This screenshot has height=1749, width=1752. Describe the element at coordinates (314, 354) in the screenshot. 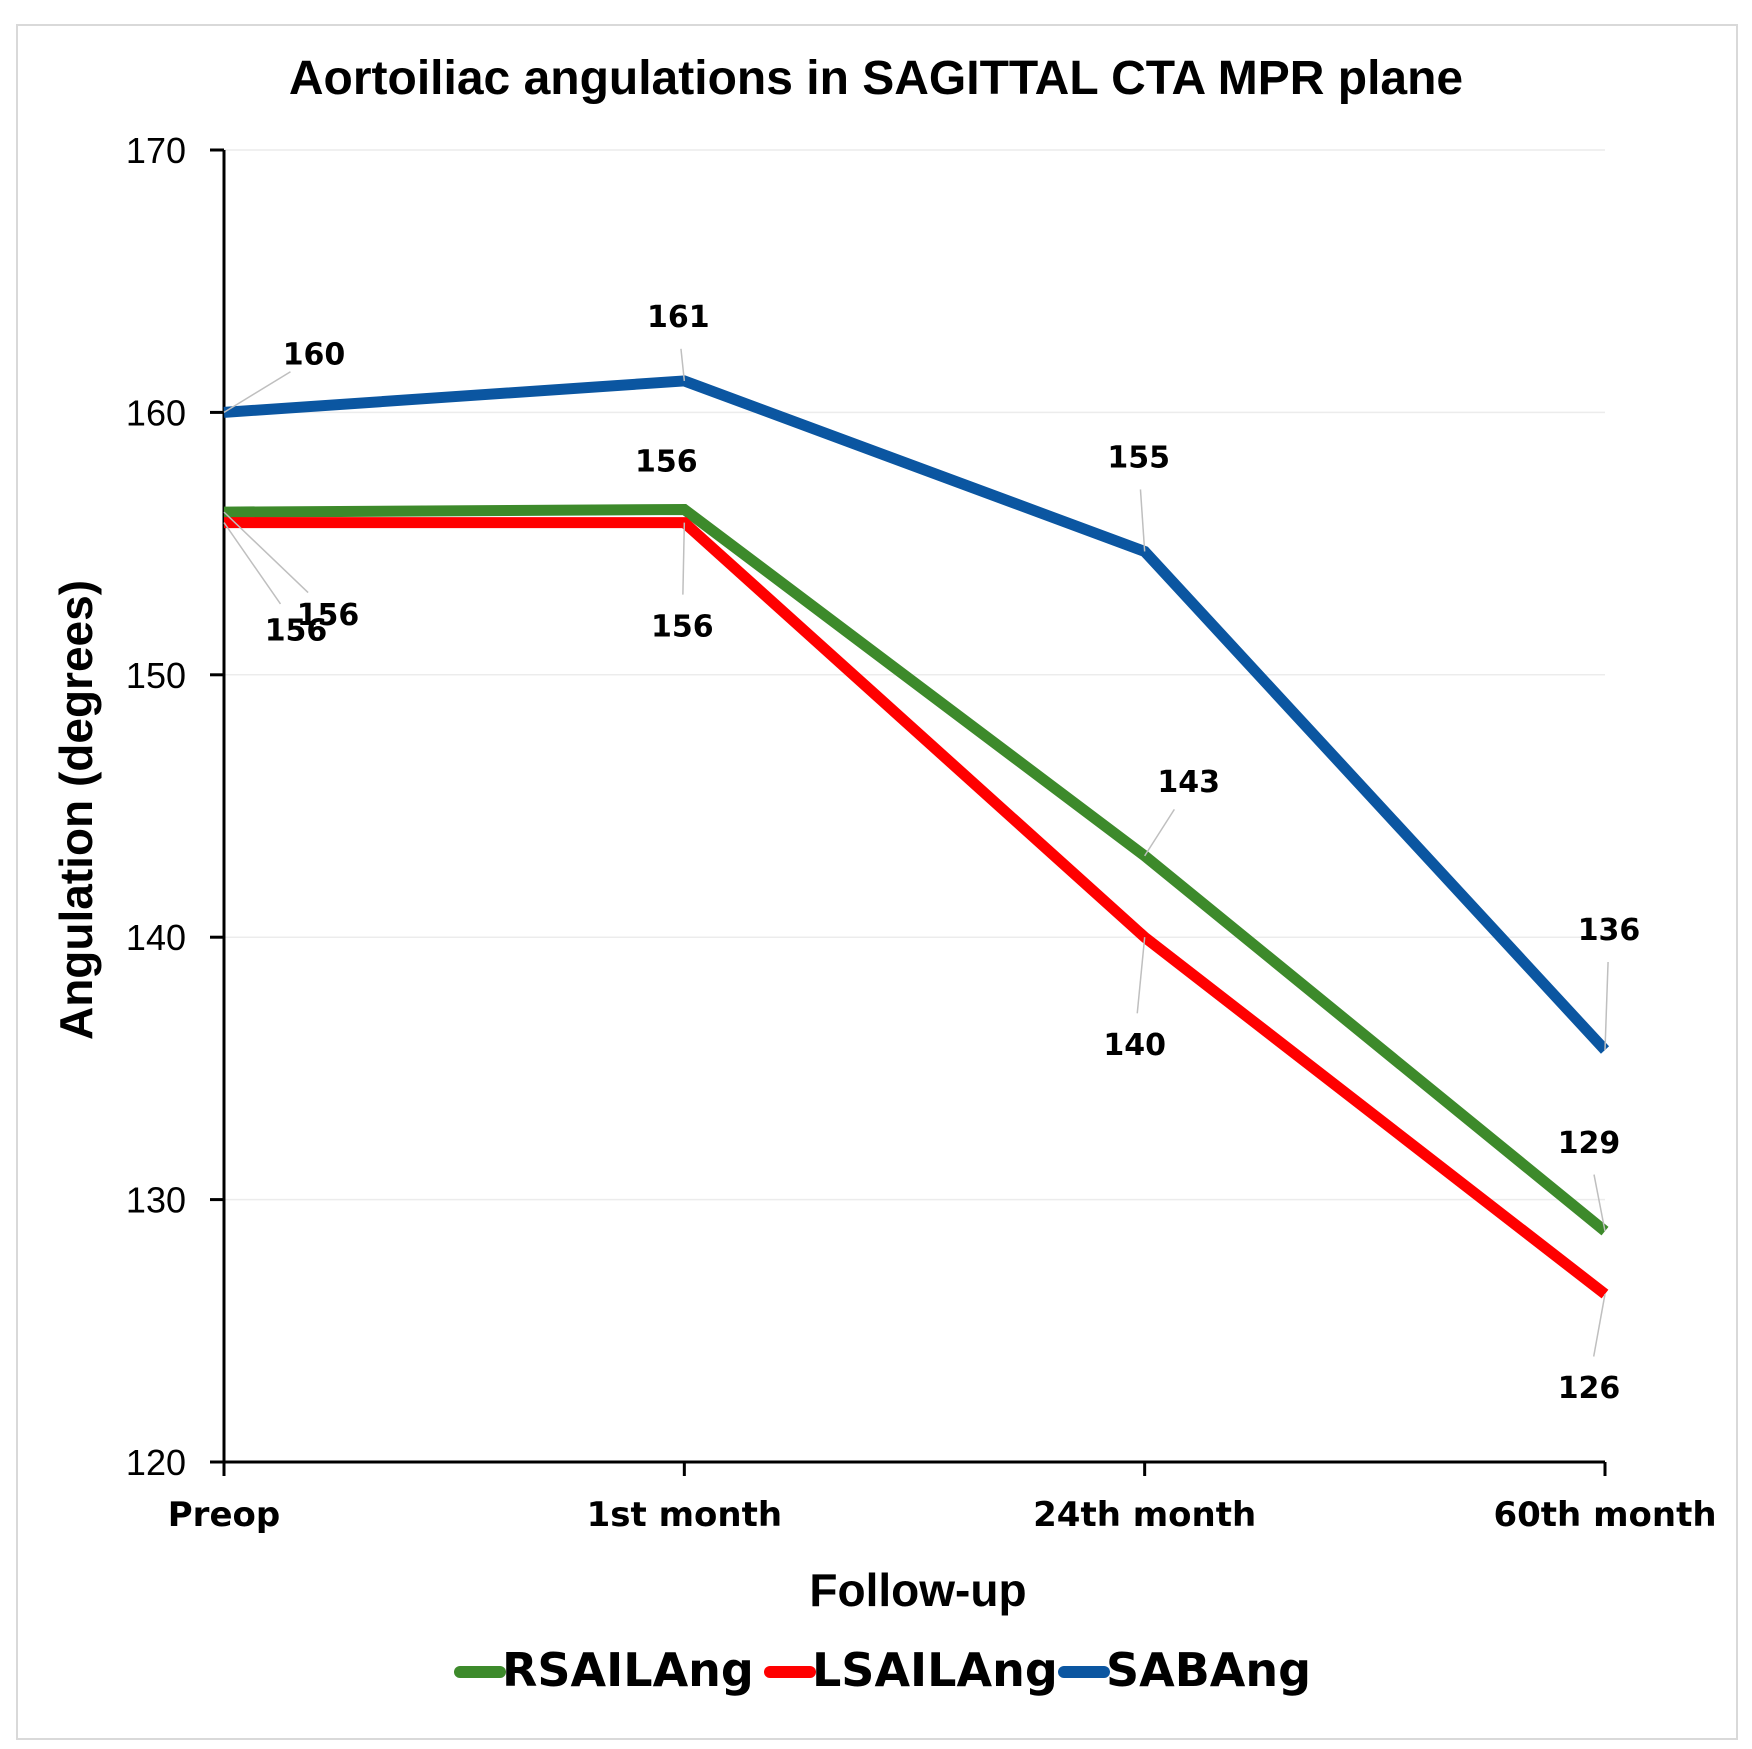

I see `data-label-sabang: 160` at that location.